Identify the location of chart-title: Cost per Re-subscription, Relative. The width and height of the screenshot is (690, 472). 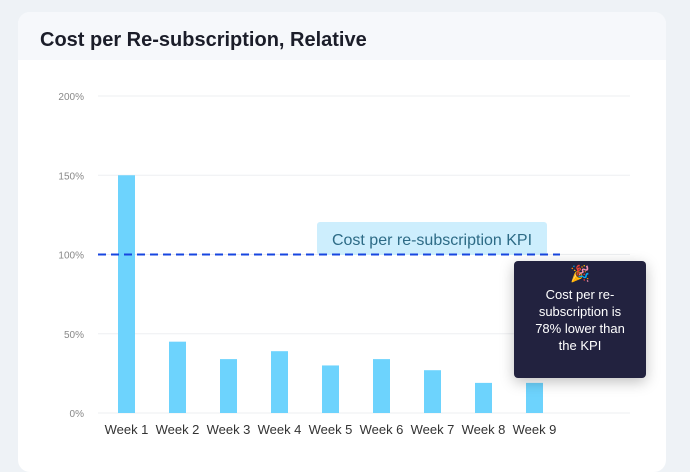
(203, 40).